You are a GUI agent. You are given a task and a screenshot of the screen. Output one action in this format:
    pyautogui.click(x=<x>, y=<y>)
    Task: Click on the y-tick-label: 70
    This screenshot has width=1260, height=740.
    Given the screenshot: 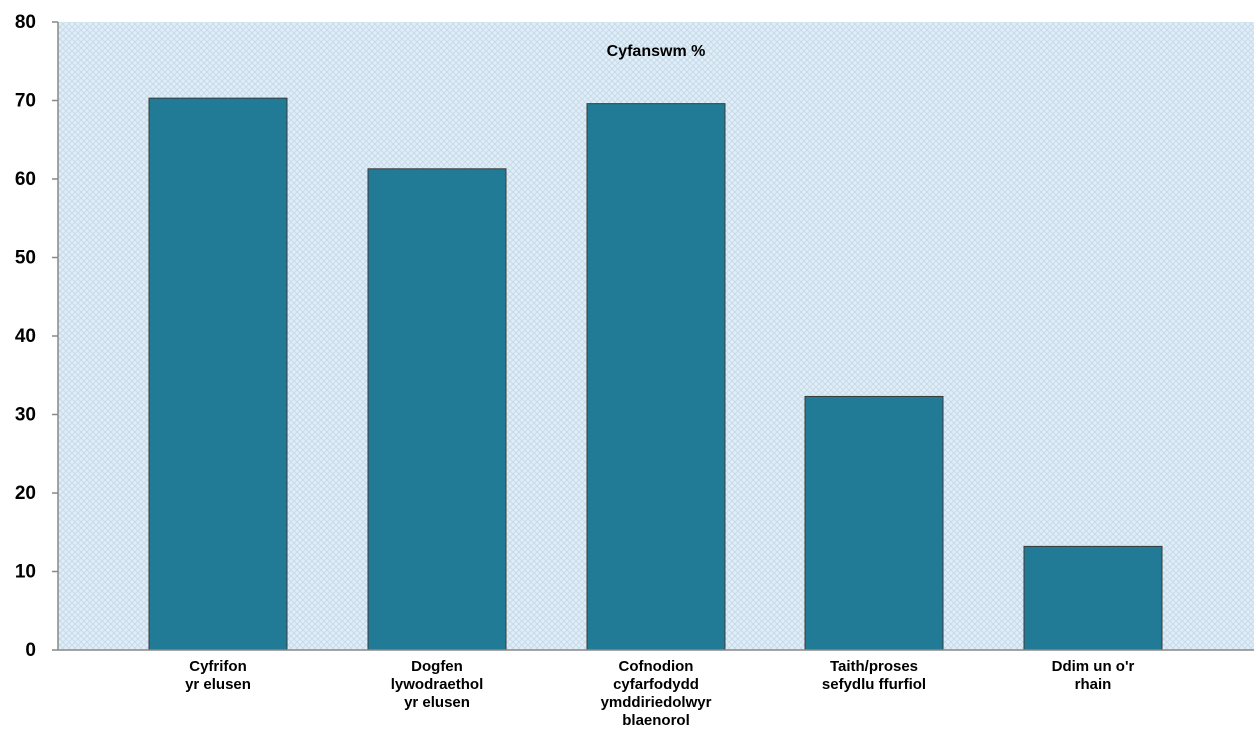 What is the action you would take?
    pyautogui.click(x=25, y=101)
    